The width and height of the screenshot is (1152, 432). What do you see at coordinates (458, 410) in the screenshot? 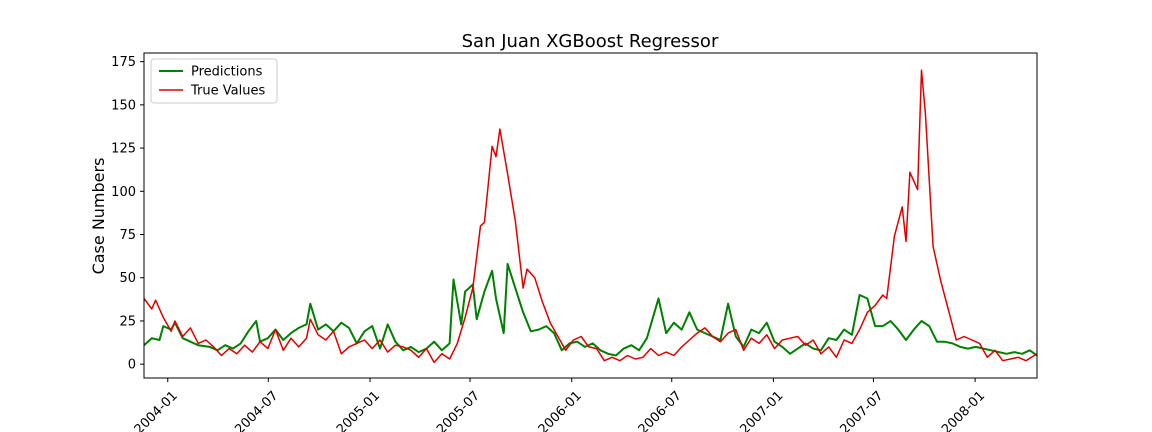
I see `x-tick-label: 2005-07` at bounding box center [458, 410].